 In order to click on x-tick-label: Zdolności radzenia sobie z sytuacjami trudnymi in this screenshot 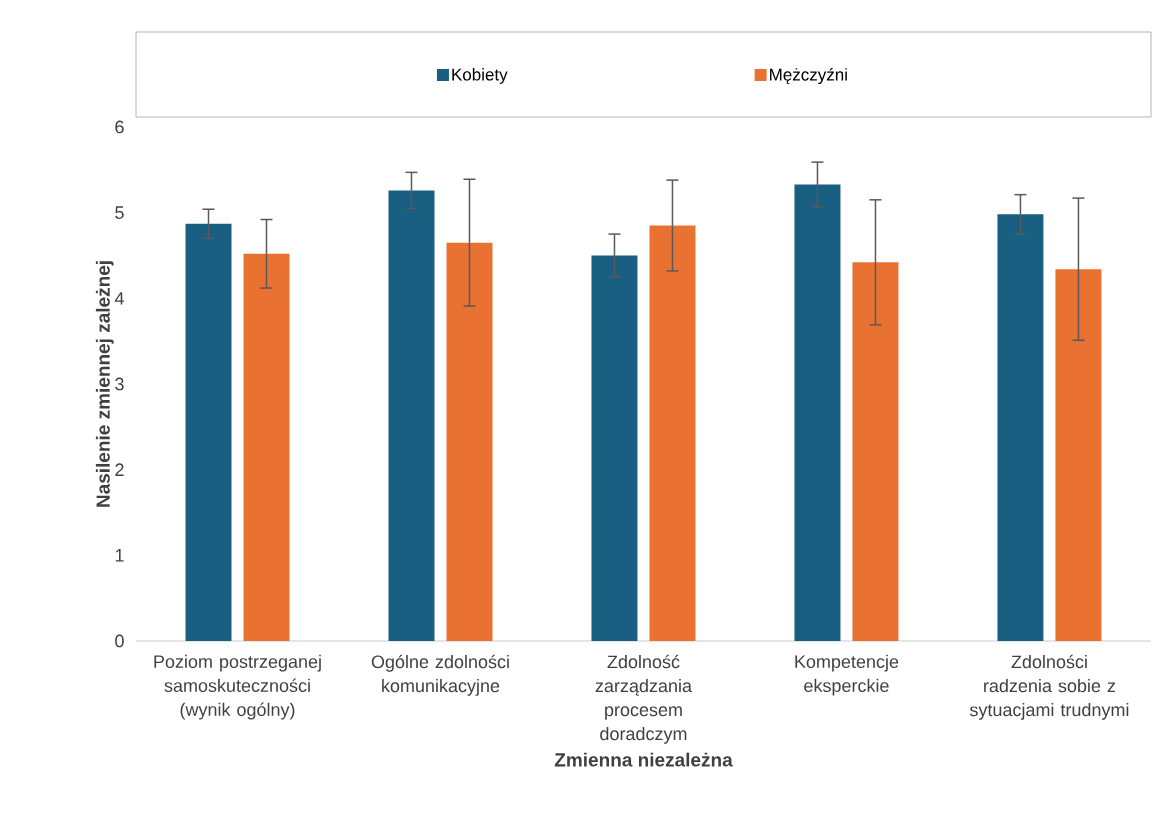, I will do `click(1049, 687)`.